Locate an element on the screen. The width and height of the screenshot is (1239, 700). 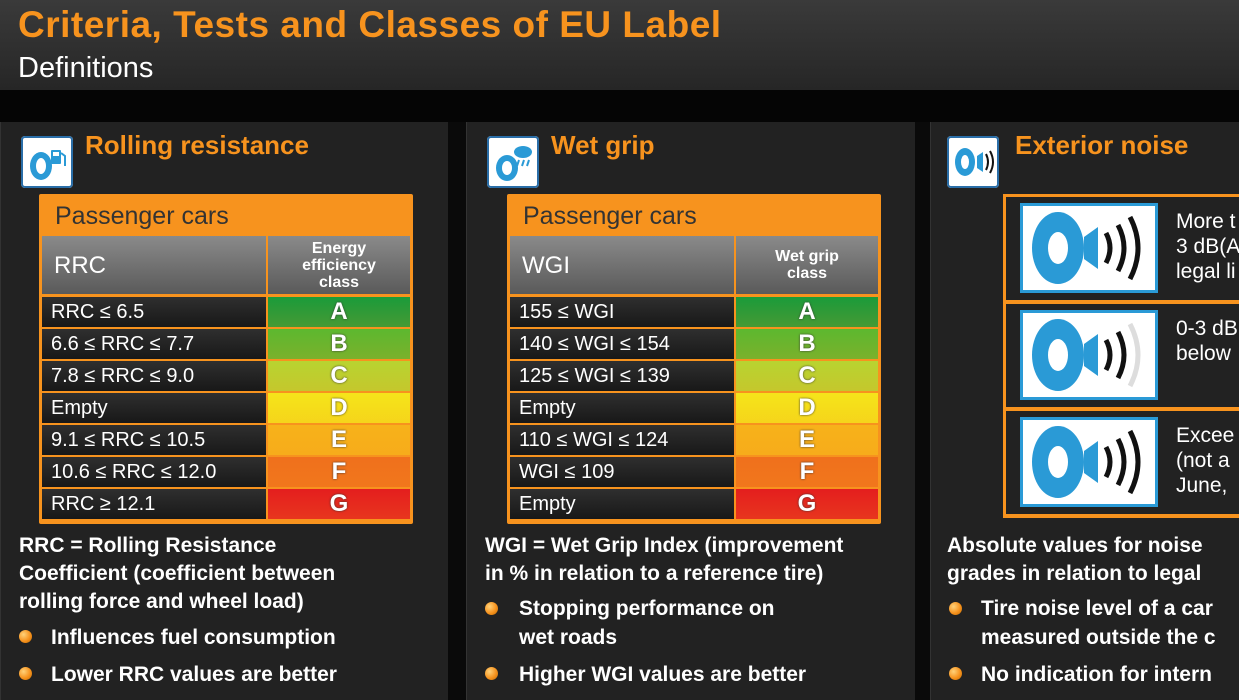
table-row: 6.6 ≤ RRC ≤ 7.7 B is located at coordinates (226, 344).